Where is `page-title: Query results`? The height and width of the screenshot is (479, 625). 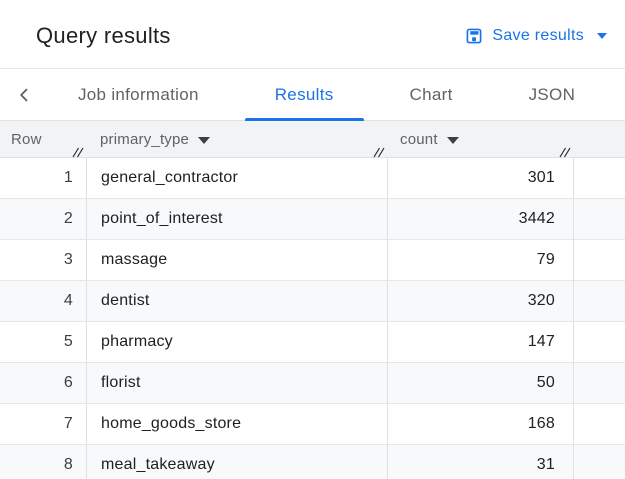 page-title: Query results is located at coordinates (103, 35).